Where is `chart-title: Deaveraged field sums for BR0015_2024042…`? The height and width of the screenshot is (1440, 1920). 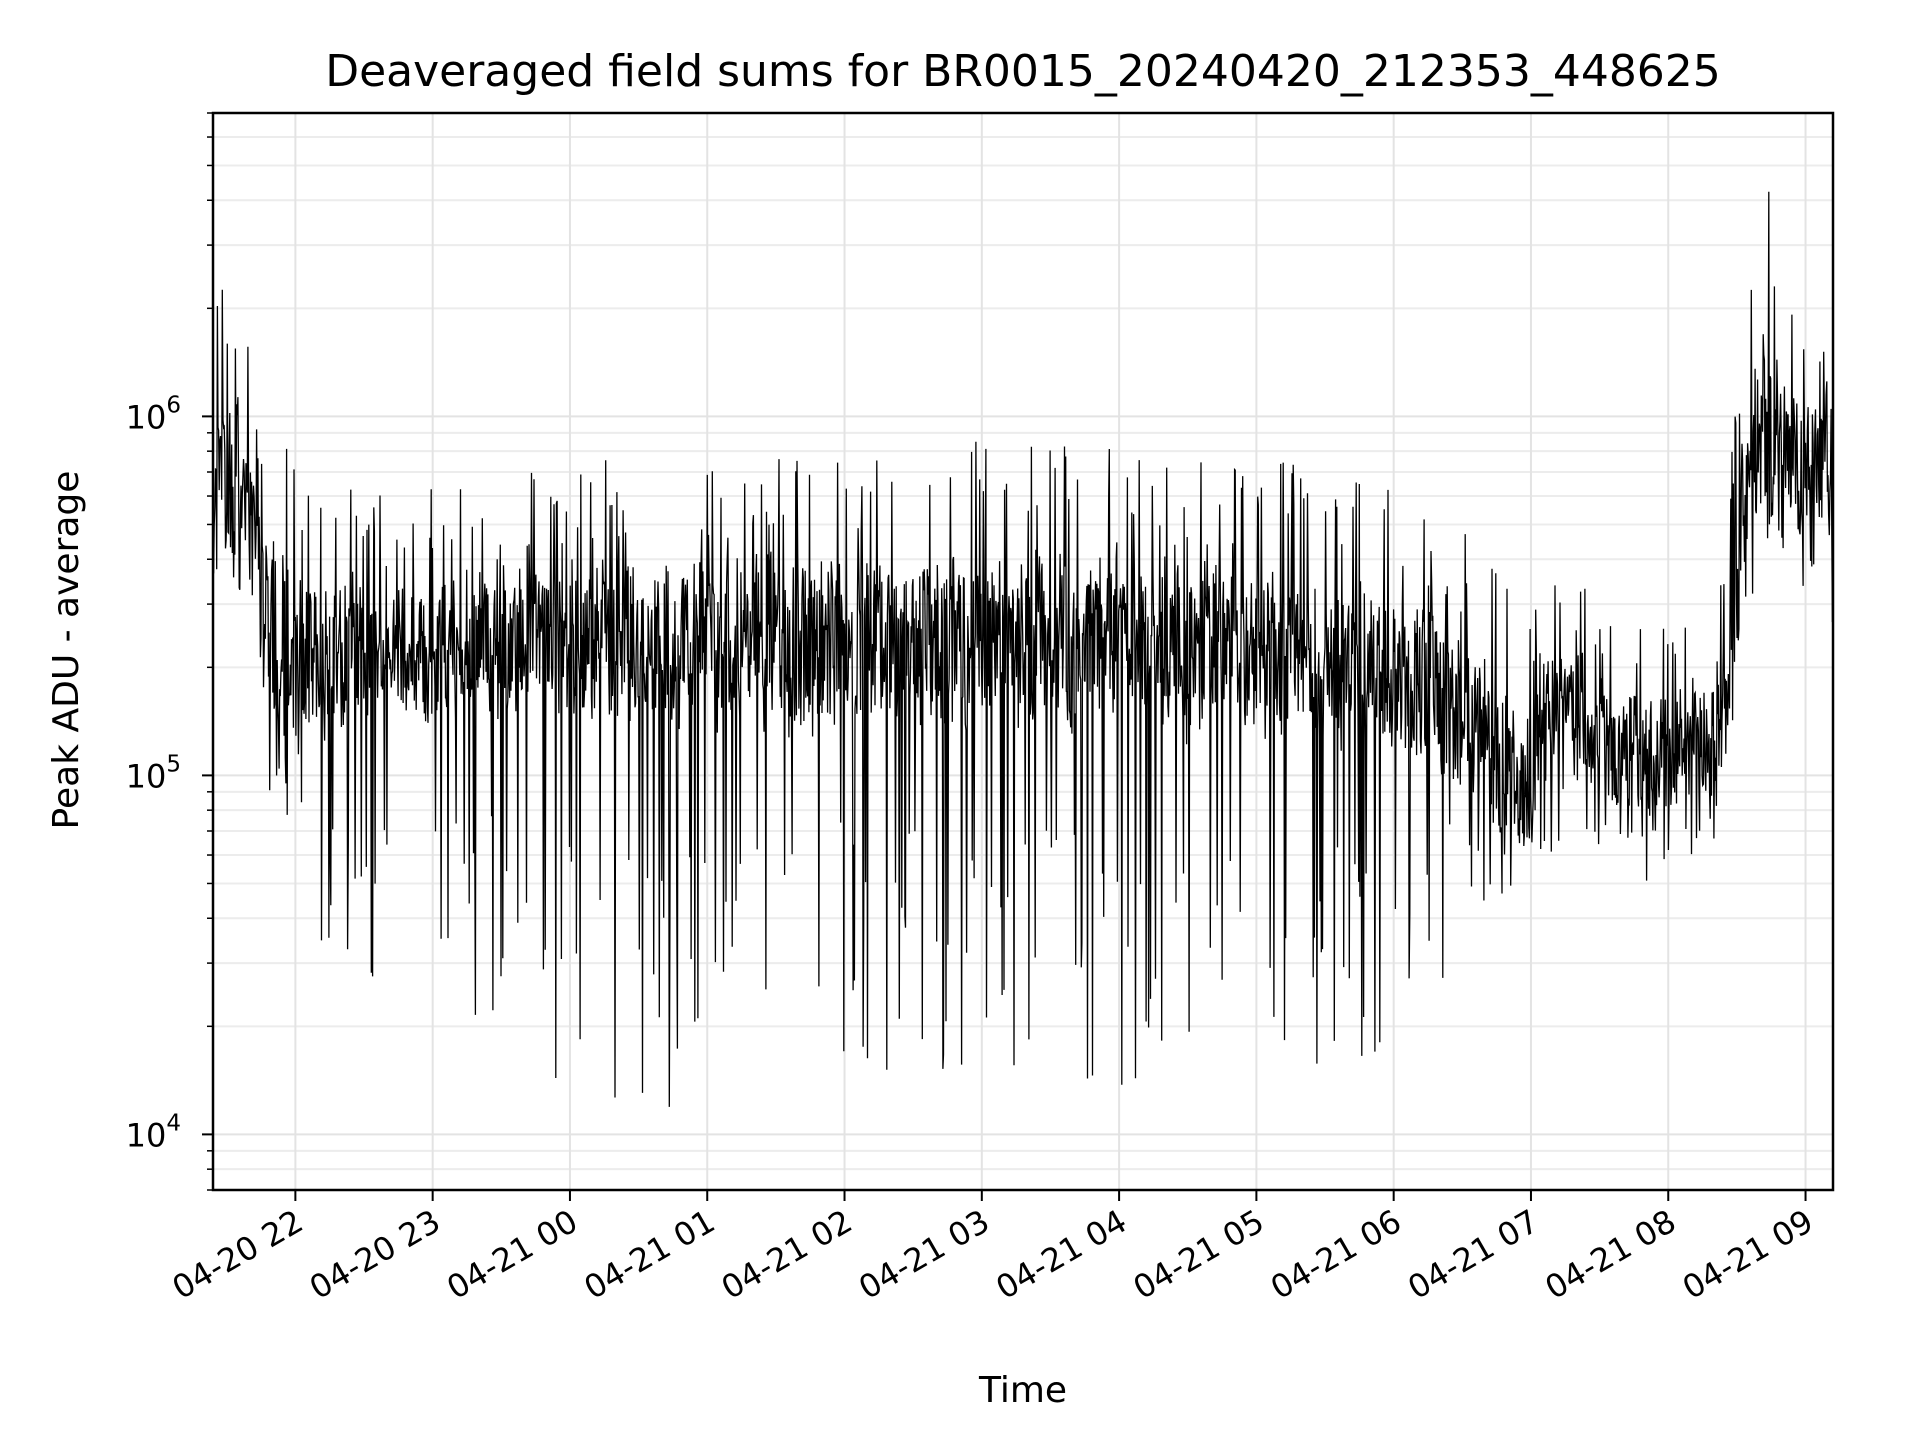
chart-title: Deaveraged field sums for BR0015_2024042… is located at coordinates (1023, 71).